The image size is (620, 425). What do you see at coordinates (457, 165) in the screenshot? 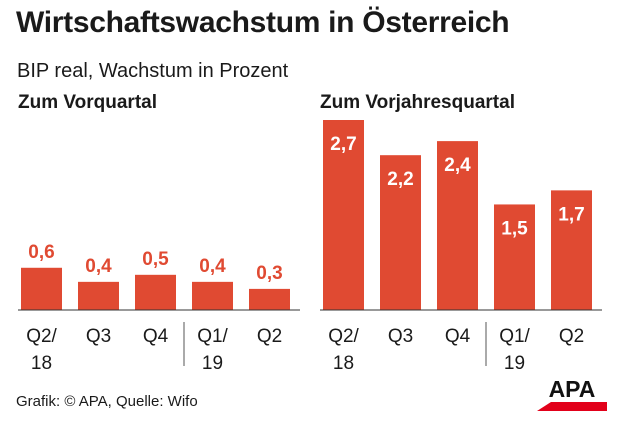
I see `value-label-2: 2,4` at bounding box center [457, 165].